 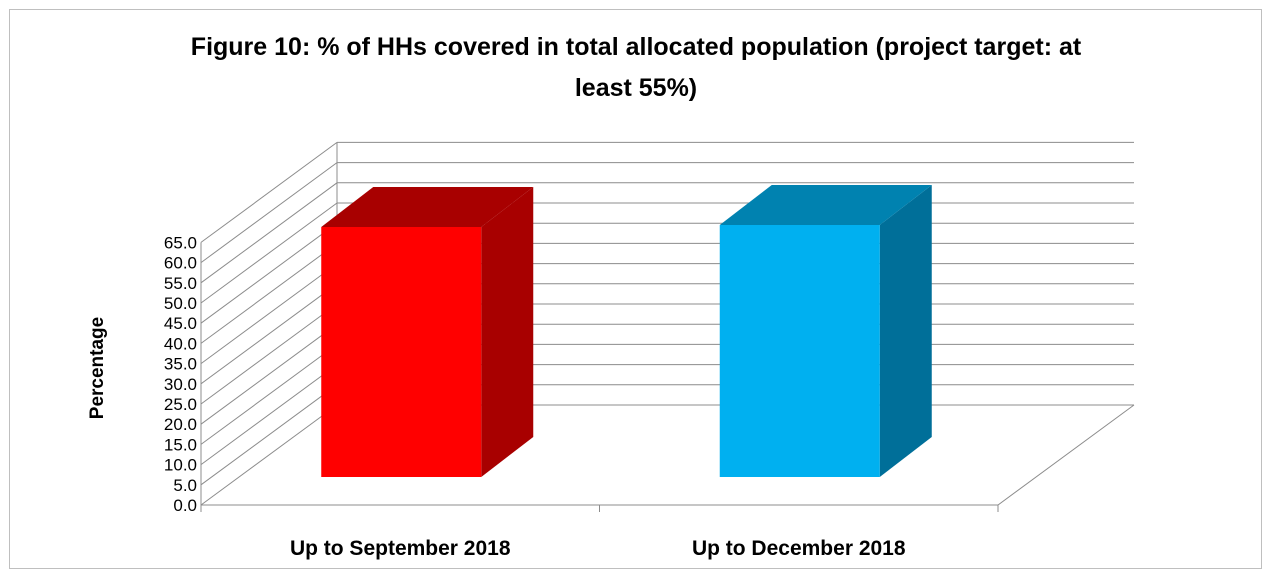 What do you see at coordinates (180, 303) in the screenshot?
I see `y-tick-label: 50.0` at bounding box center [180, 303].